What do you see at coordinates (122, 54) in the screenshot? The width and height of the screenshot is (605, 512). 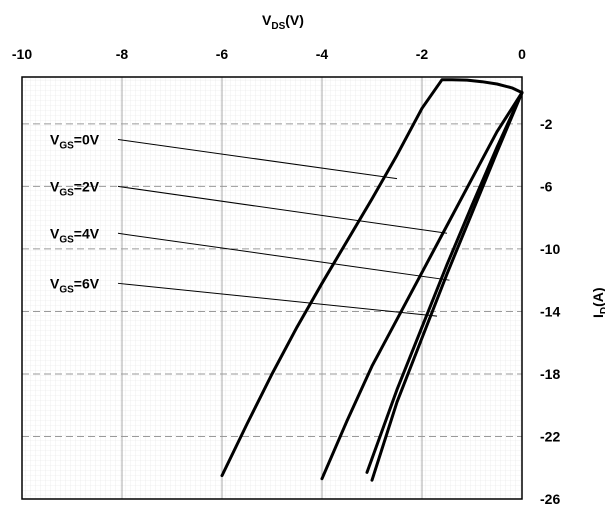 I see `x-tick-label: -8` at bounding box center [122, 54].